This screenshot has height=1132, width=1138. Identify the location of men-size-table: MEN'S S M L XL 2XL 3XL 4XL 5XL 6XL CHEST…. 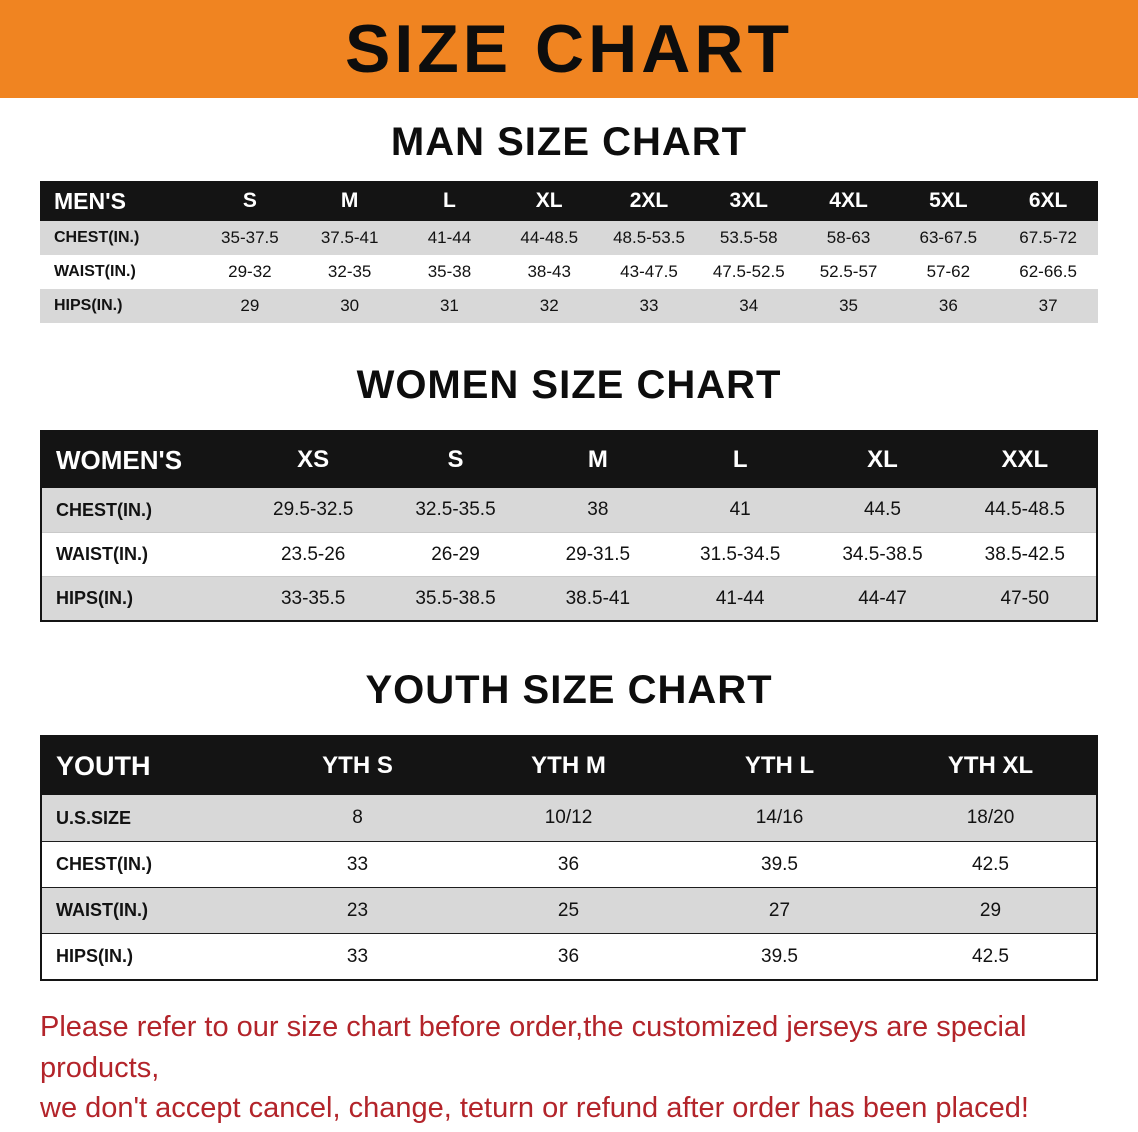
(569, 252).